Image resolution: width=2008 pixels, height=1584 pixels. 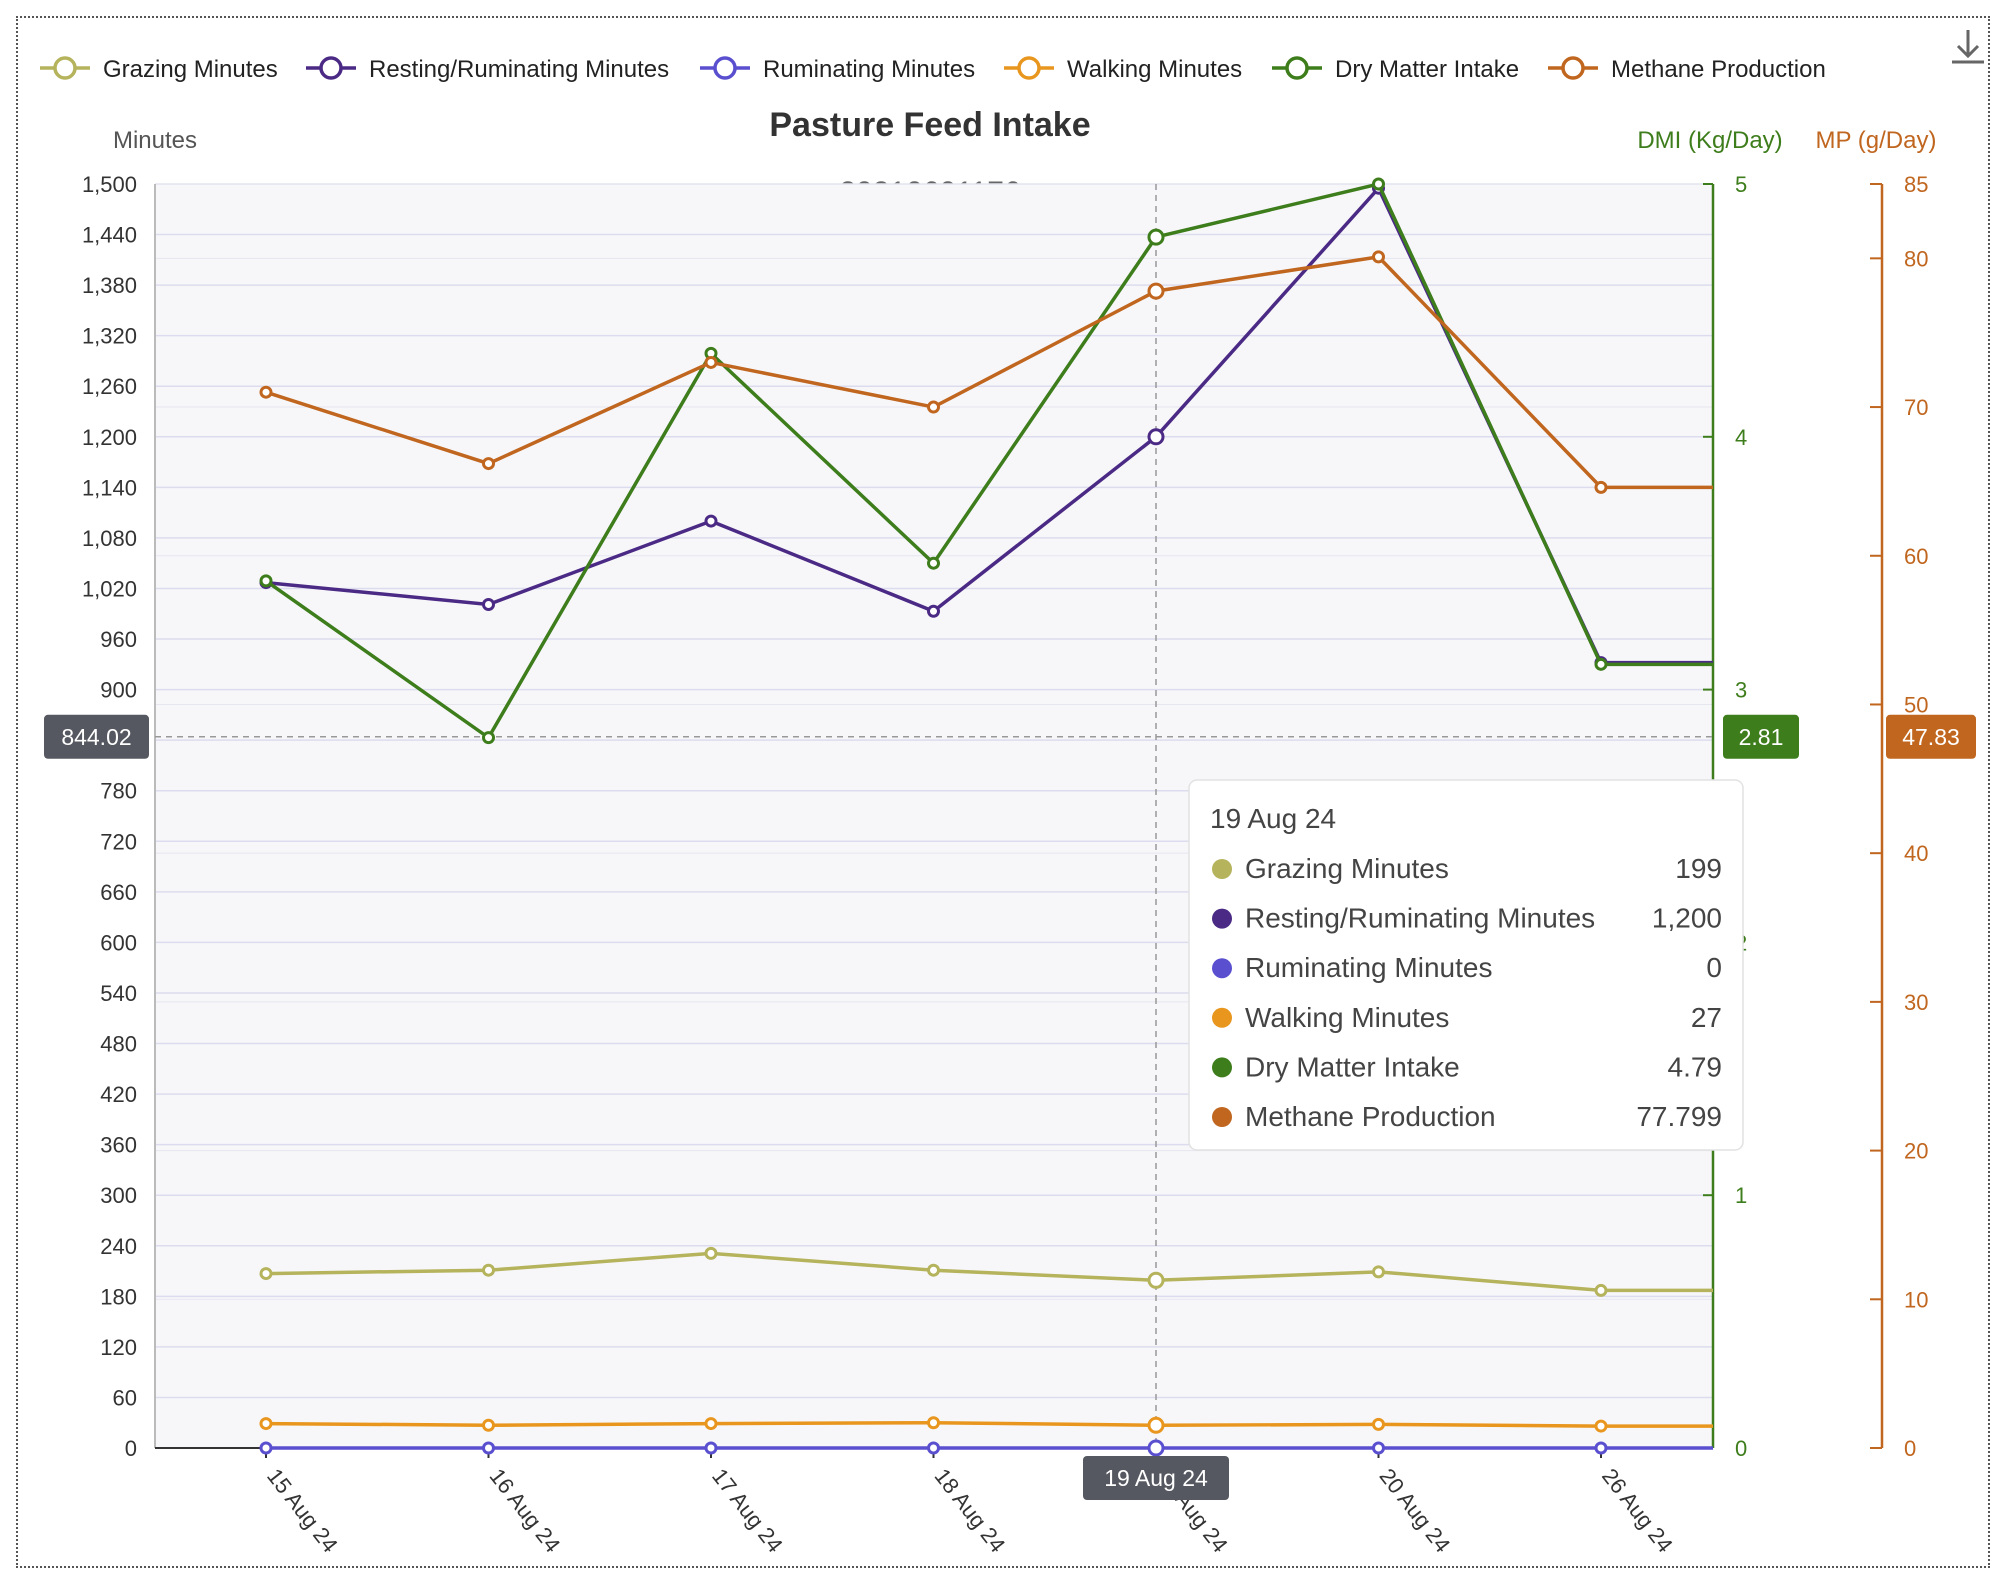 I want to click on left-tick-label: 720, so click(x=118, y=841).